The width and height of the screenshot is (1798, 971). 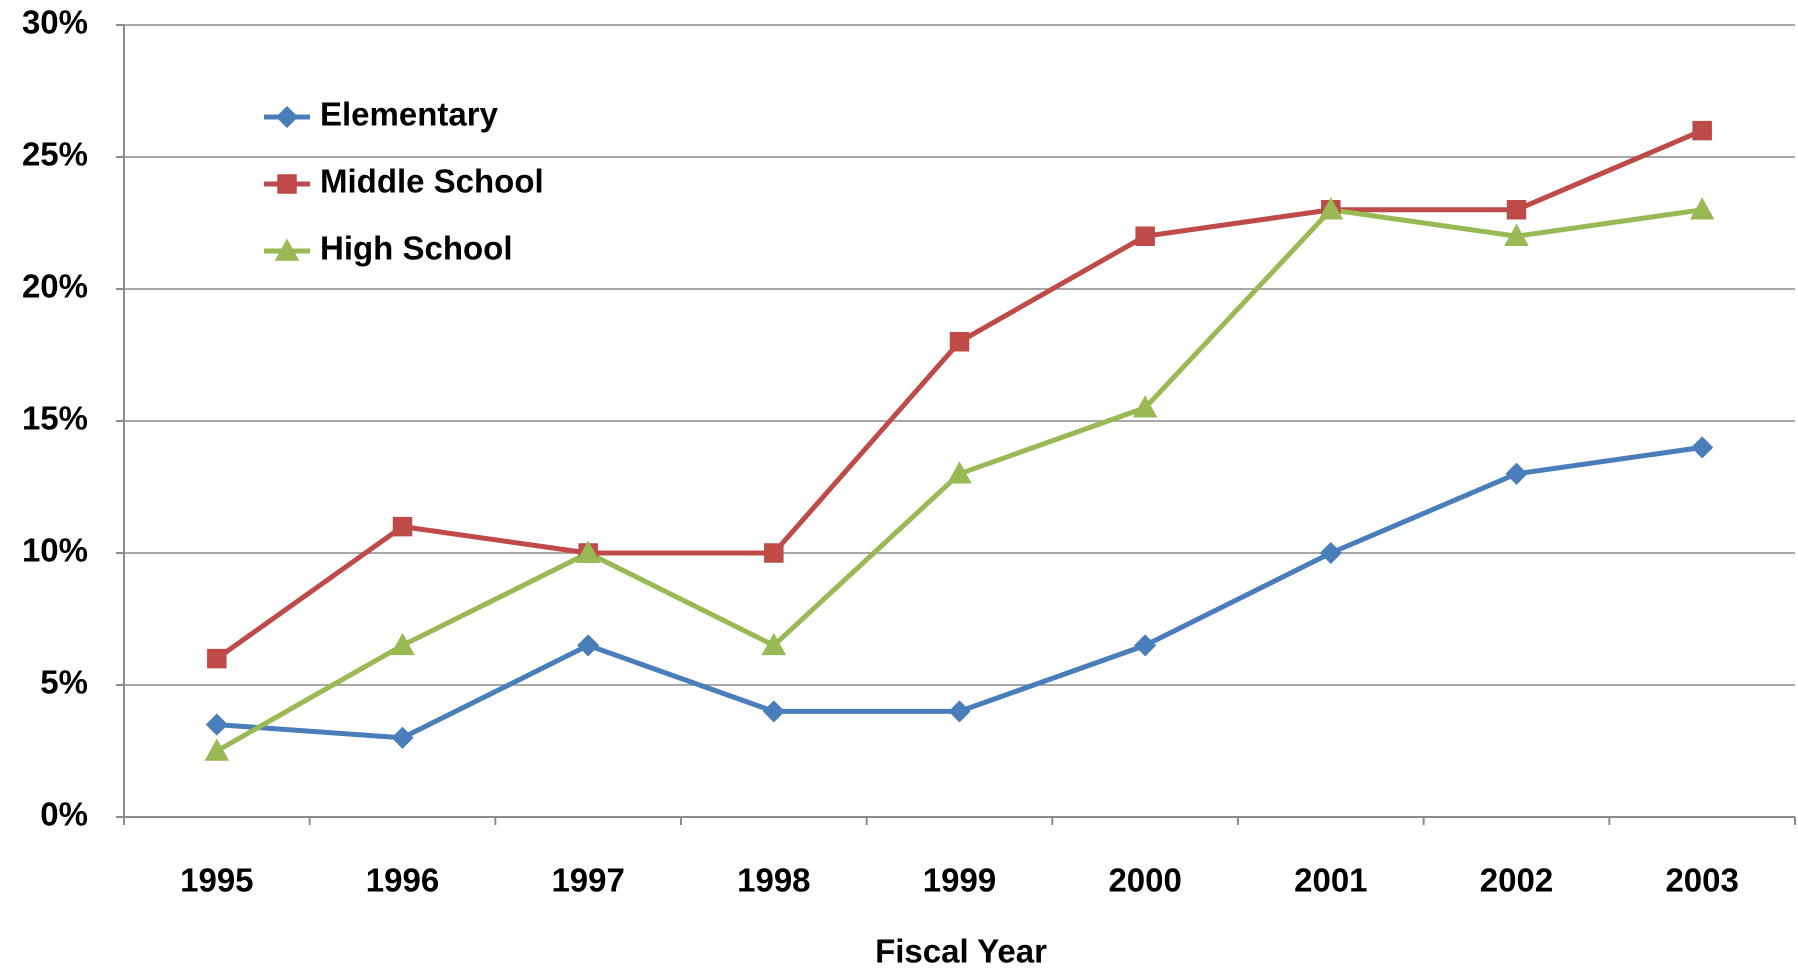 I want to click on y-tick-label: 30%, so click(x=55, y=22).